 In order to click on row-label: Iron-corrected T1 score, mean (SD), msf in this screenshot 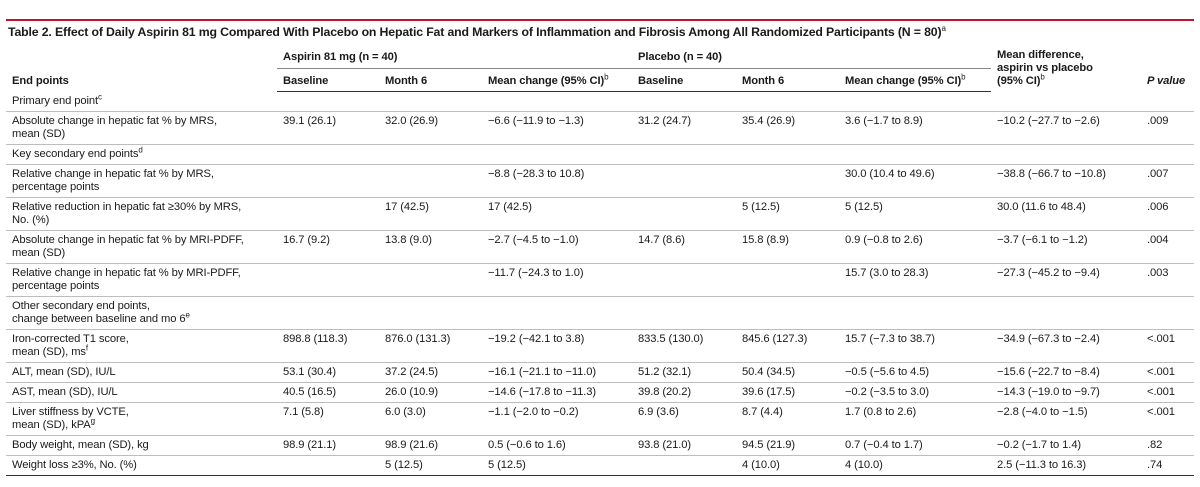, I will do `click(141, 346)`.